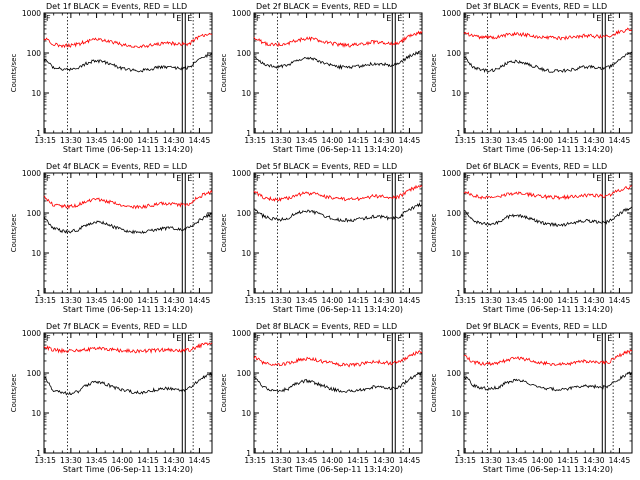 The width and height of the screenshot is (640, 480). Describe the element at coordinates (326, 326) in the screenshot. I see `chart-title: Det 8f BLACK = Events, RED = LLD` at that location.